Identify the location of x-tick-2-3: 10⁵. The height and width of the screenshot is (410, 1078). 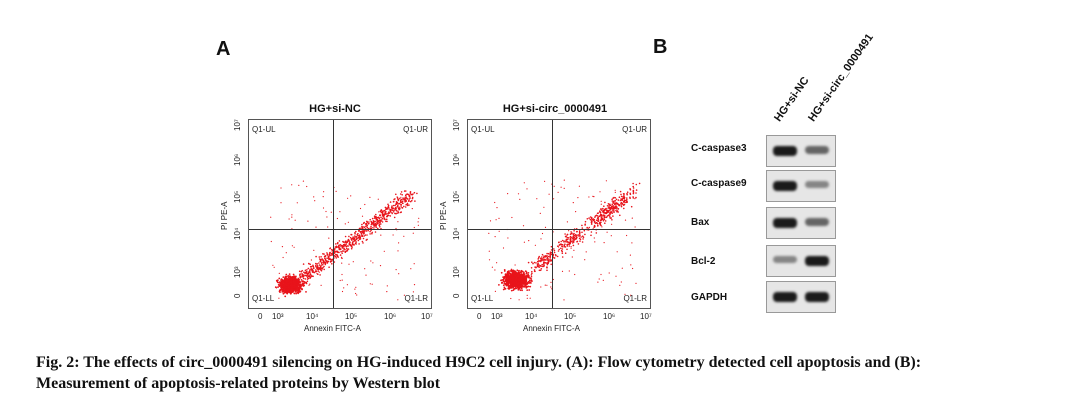
(570, 316).